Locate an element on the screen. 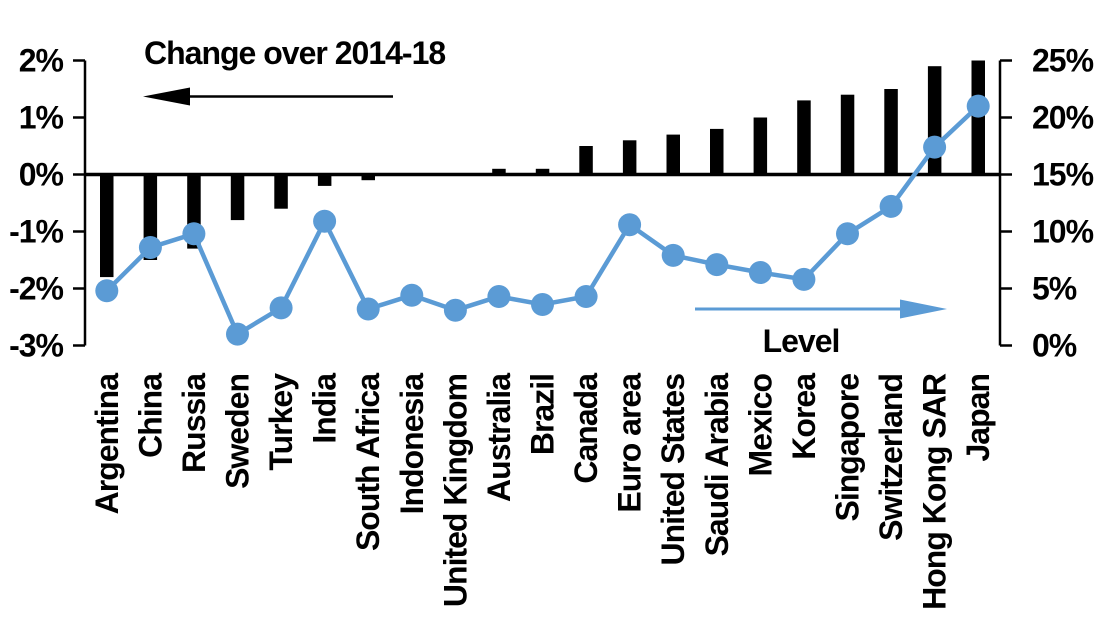  category-label: India is located at coordinates (325, 408).